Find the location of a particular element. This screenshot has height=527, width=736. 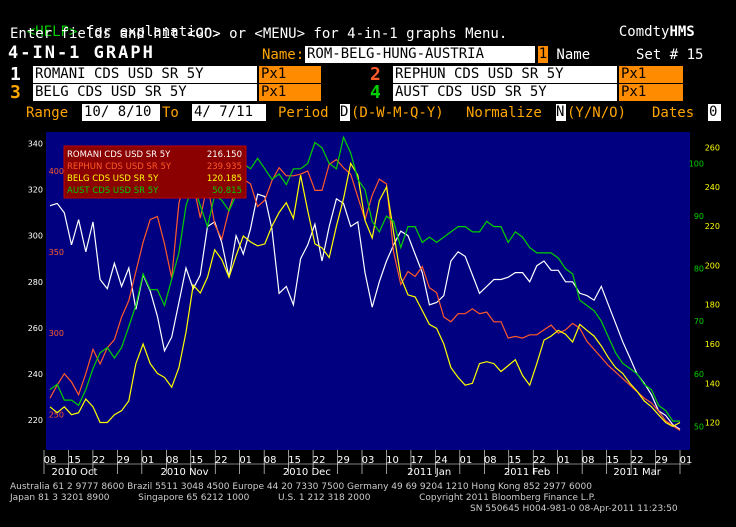

y-tick-green_right: 70 is located at coordinates (699, 321).